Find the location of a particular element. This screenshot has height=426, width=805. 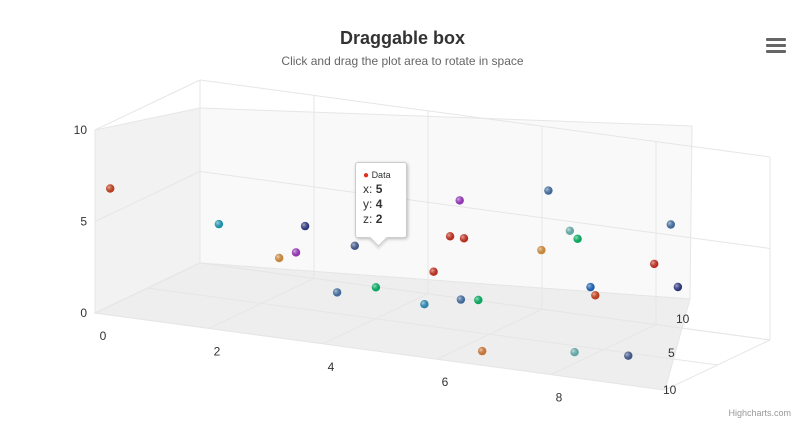

y-tick-label: 0 is located at coordinates (83, 313).